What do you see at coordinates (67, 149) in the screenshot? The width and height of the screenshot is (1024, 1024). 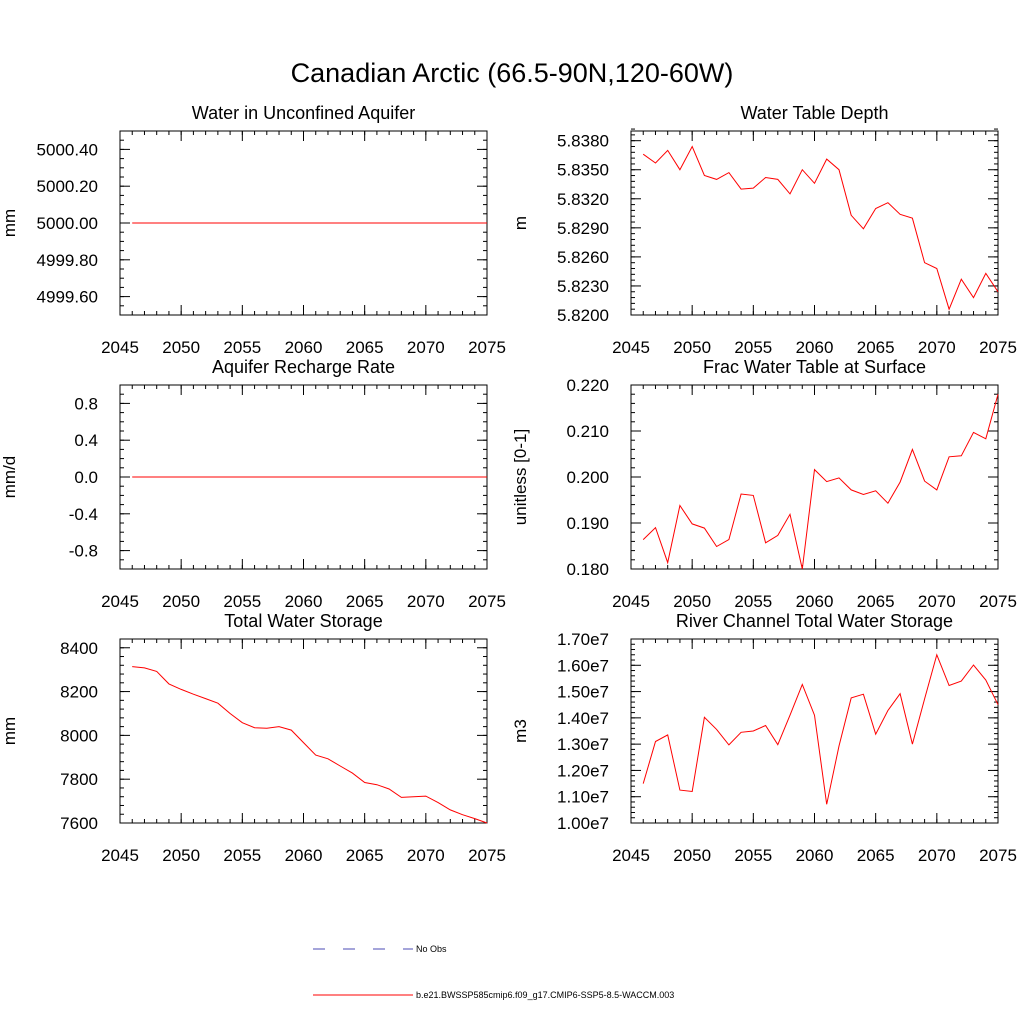 I see `y-tick-label: 5000.40` at bounding box center [67, 149].